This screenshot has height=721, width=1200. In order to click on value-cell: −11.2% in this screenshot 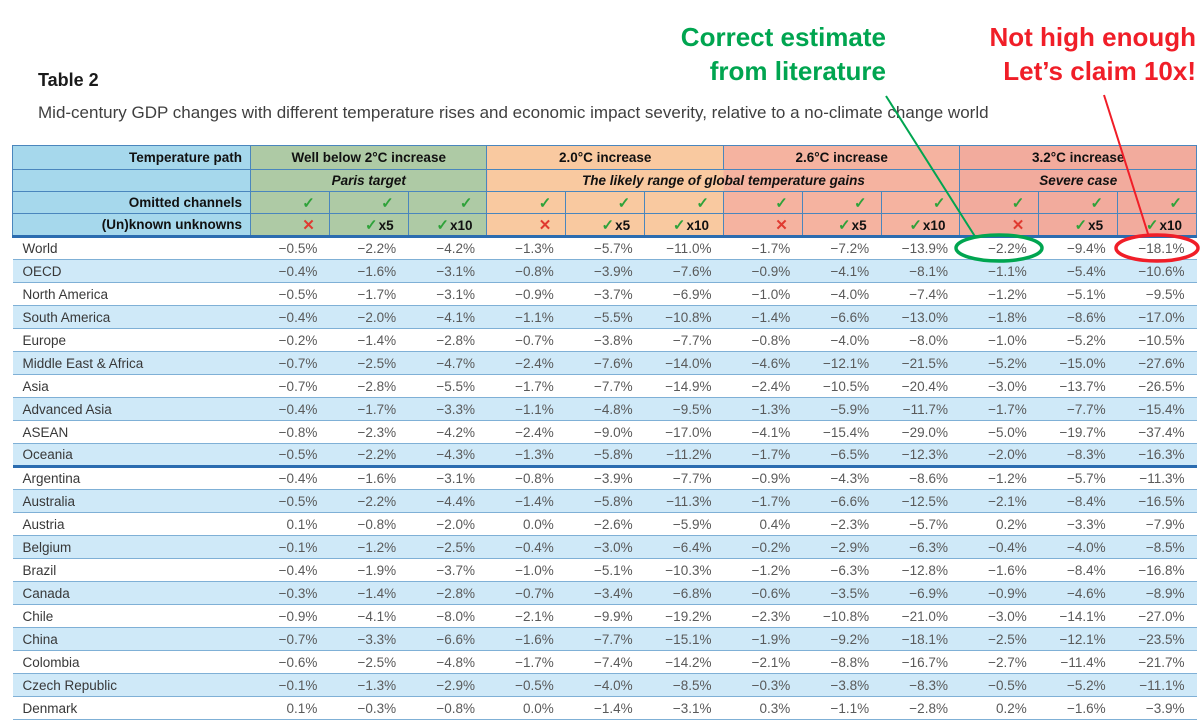, I will do `click(684, 455)`.